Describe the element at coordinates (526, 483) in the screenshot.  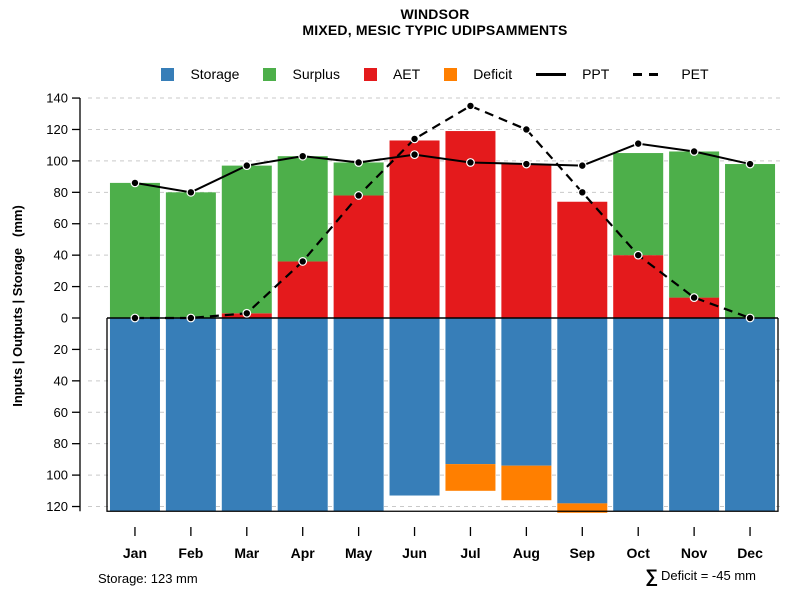
I see `deficit-bar-aug` at that location.